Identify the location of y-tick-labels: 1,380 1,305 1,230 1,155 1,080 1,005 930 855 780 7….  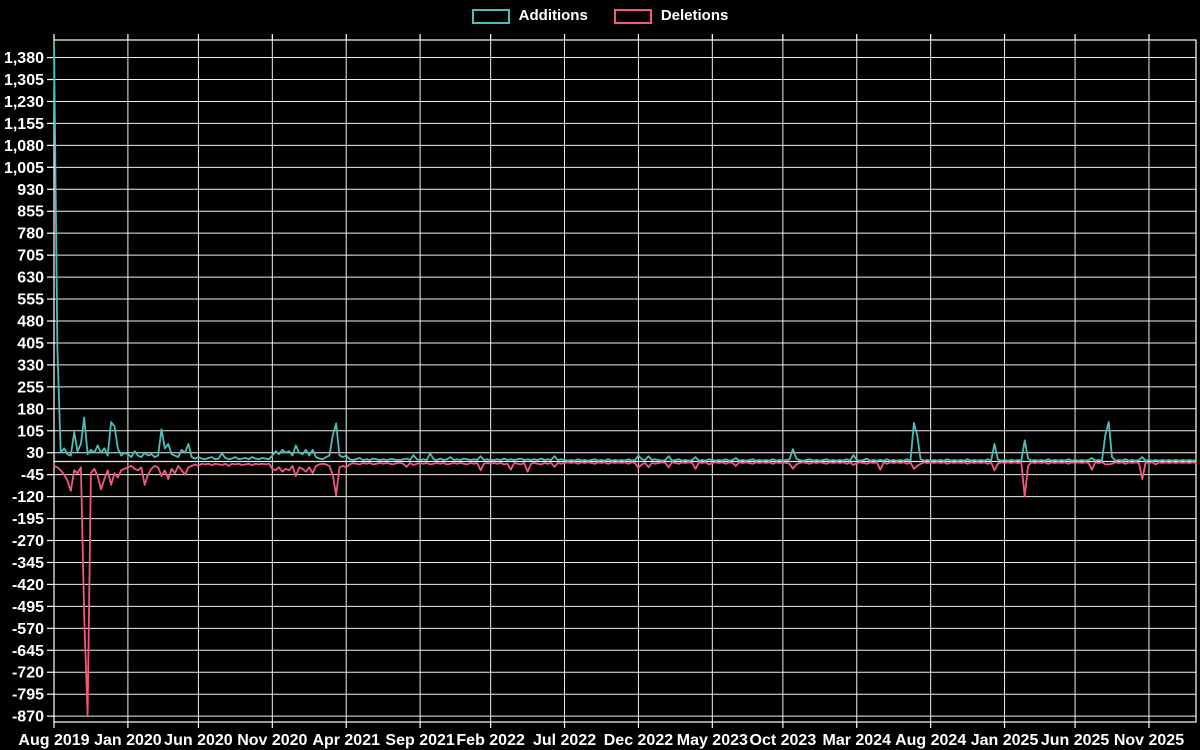
(24, 388).